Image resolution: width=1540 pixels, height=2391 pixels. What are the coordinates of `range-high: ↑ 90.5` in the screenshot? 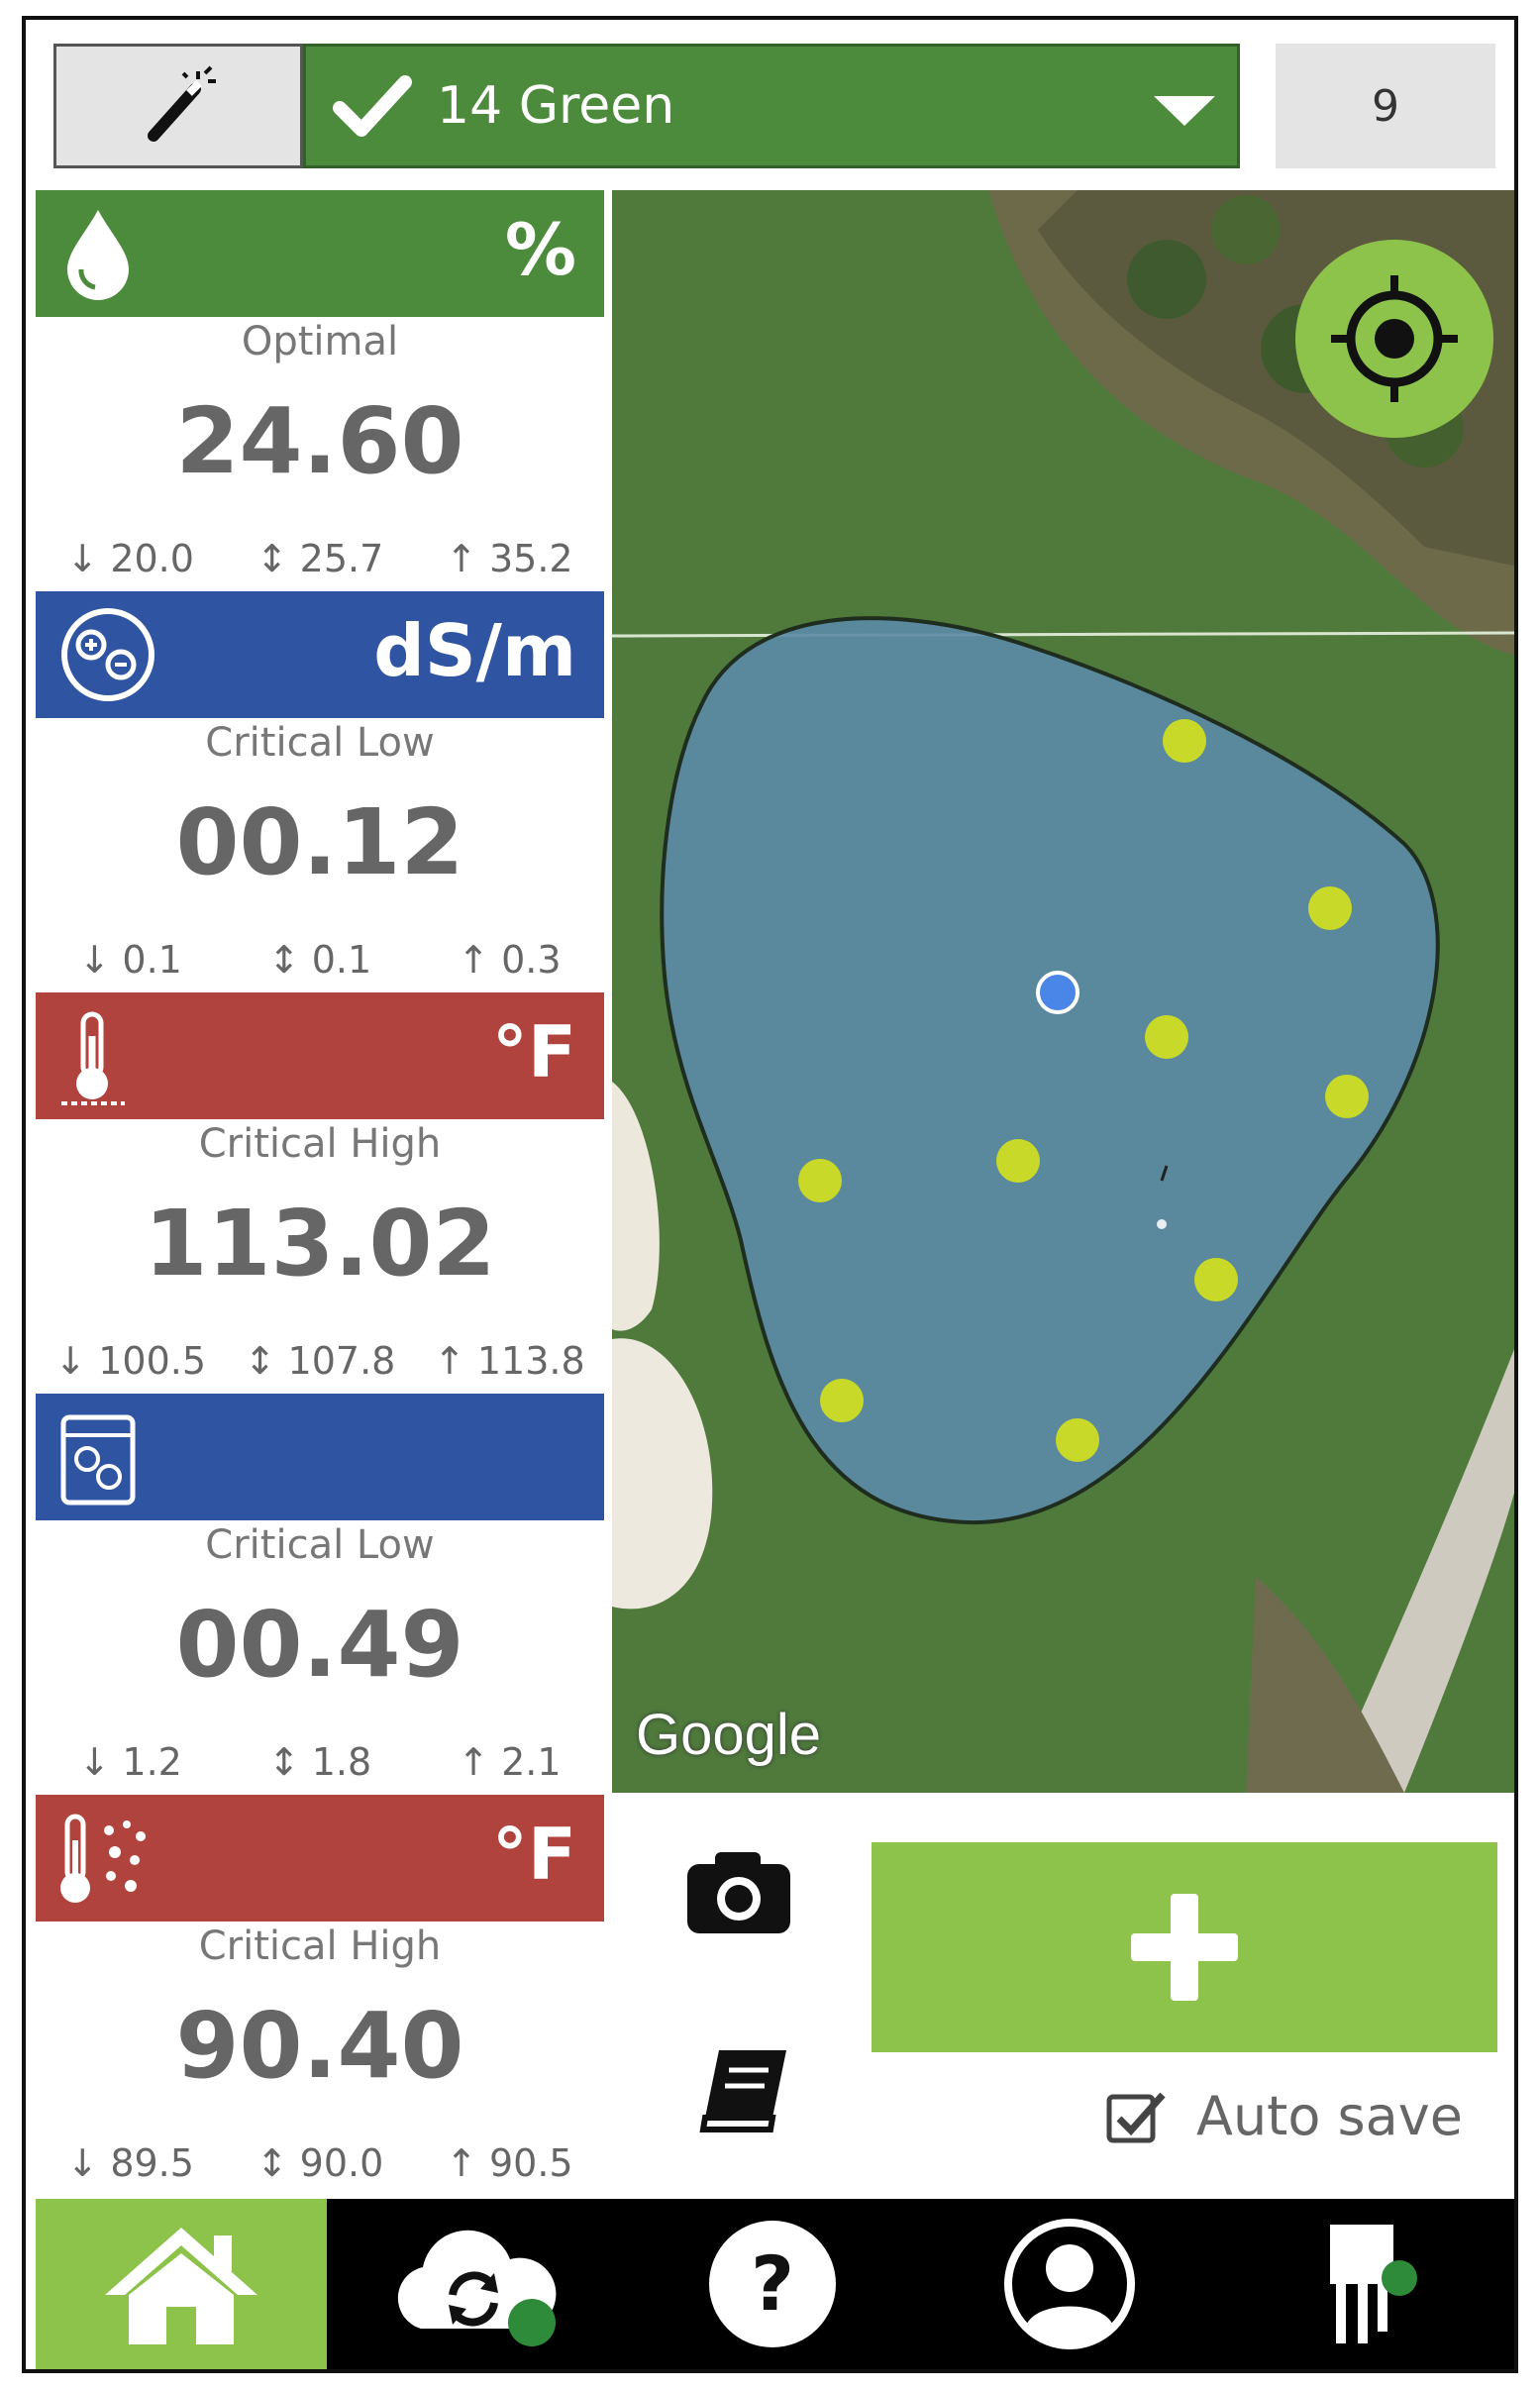 It's located at (510, 2163).